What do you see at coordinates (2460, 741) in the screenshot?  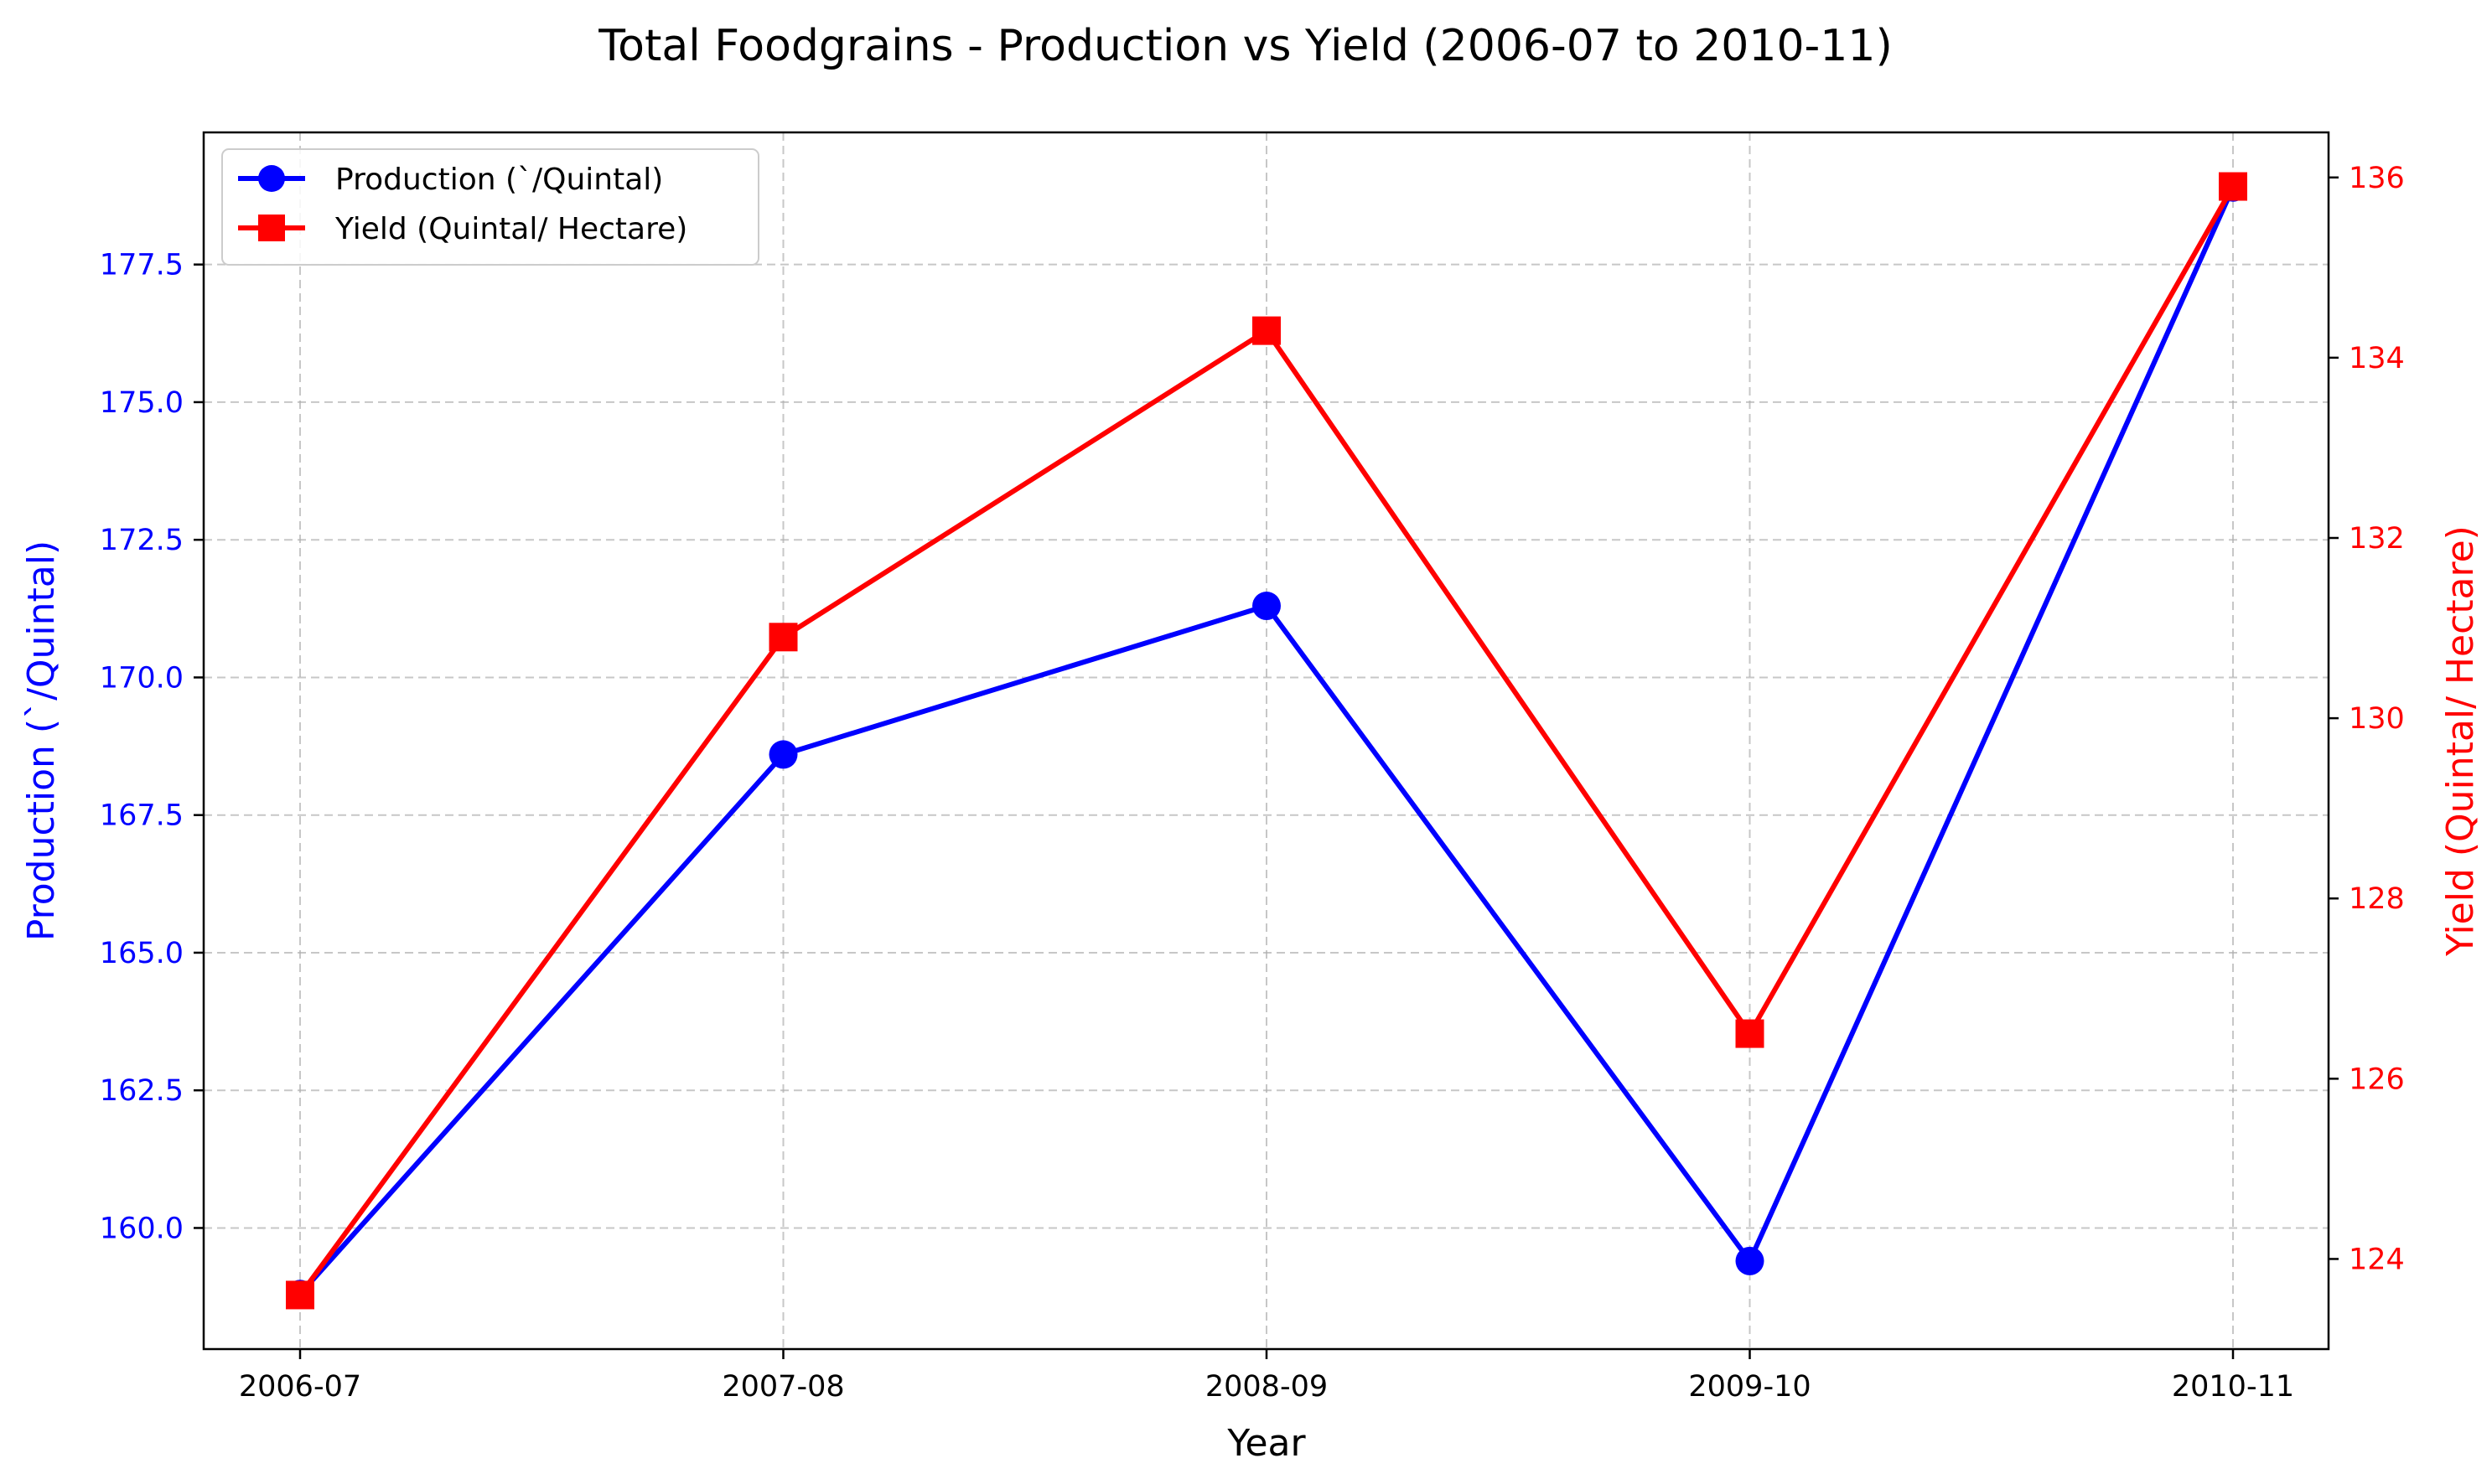 I see `right-y-axis-label: Yield (Quintal/ Hectare)` at bounding box center [2460, 741].